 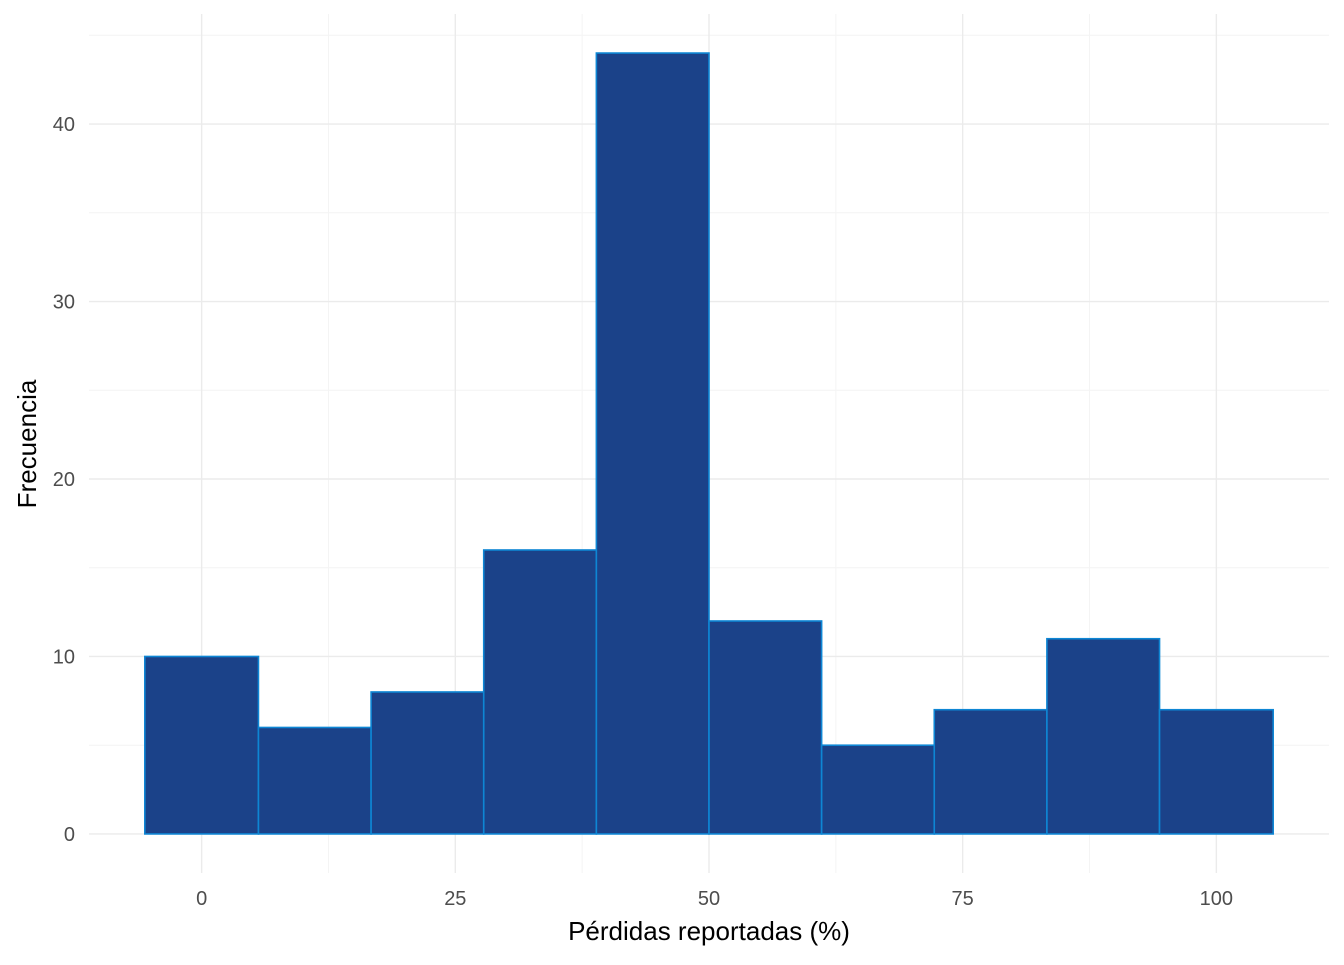 I want to click on x-tick-label: 75, so click(x=963, y=899).